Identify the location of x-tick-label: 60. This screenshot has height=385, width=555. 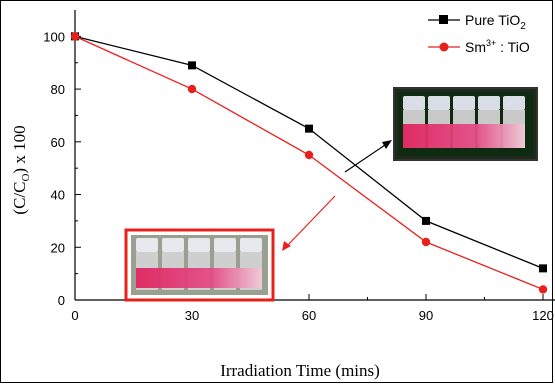
(309, 315).